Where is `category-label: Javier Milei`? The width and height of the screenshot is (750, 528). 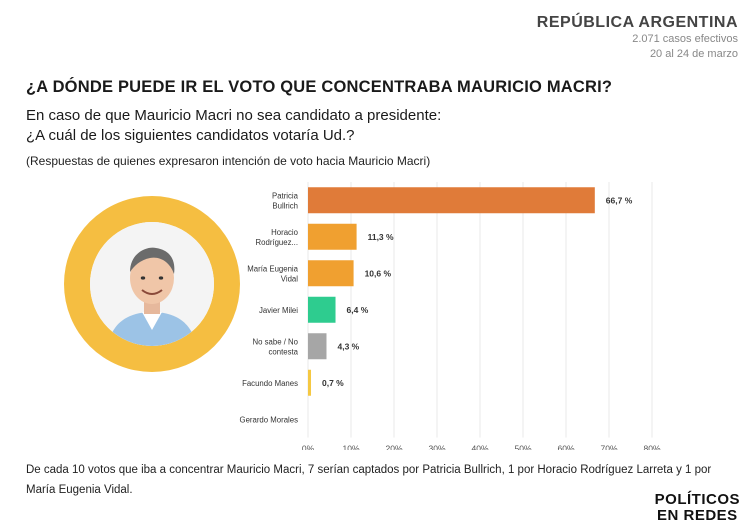
category-label: Javier Milei is located at coordinates (278, 310).